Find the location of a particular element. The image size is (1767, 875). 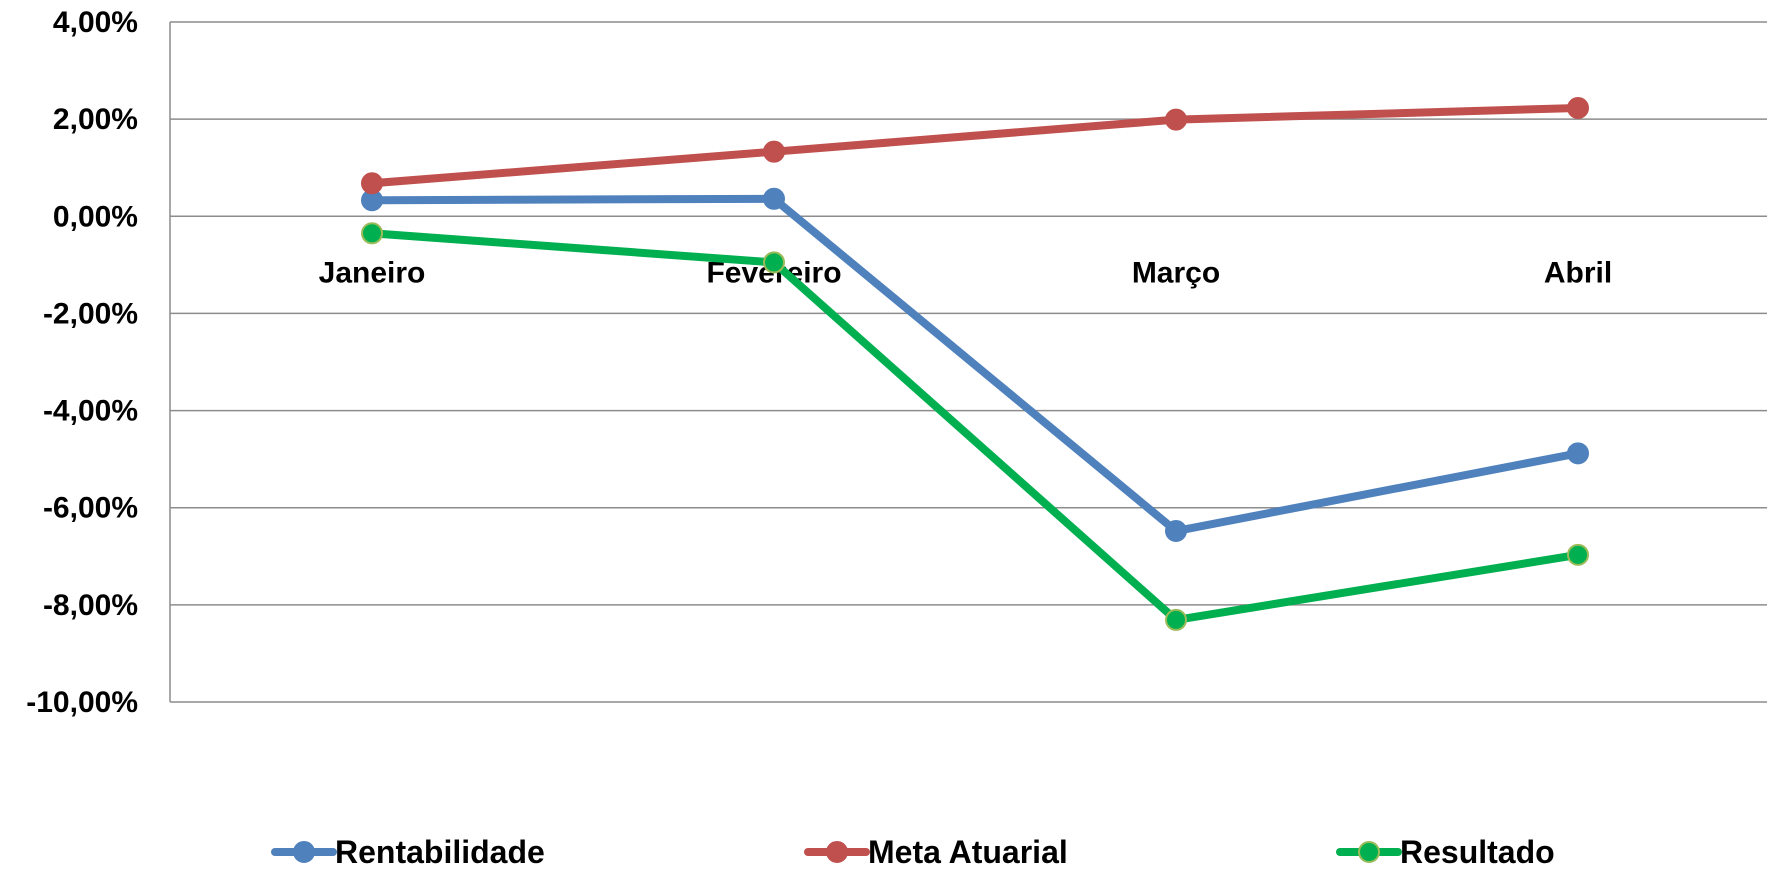

y-tick-label: -6,00% is located at coordinates (90, 508).